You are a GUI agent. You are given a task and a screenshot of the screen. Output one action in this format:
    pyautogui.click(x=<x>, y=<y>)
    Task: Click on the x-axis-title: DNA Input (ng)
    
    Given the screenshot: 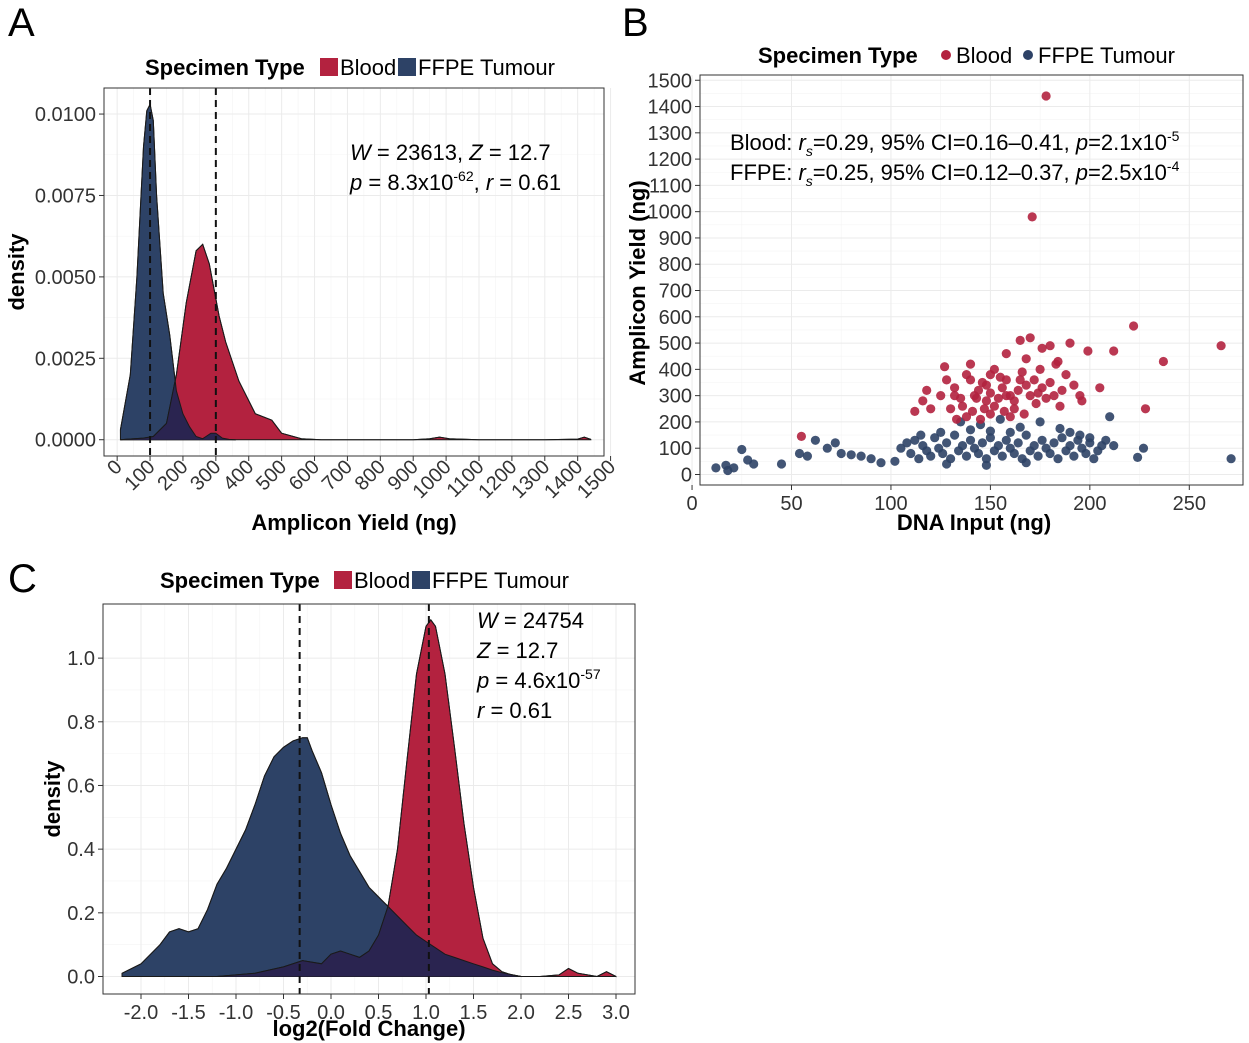 What is the action you would take?
    pyautogui.click(x=974, y=522)
    